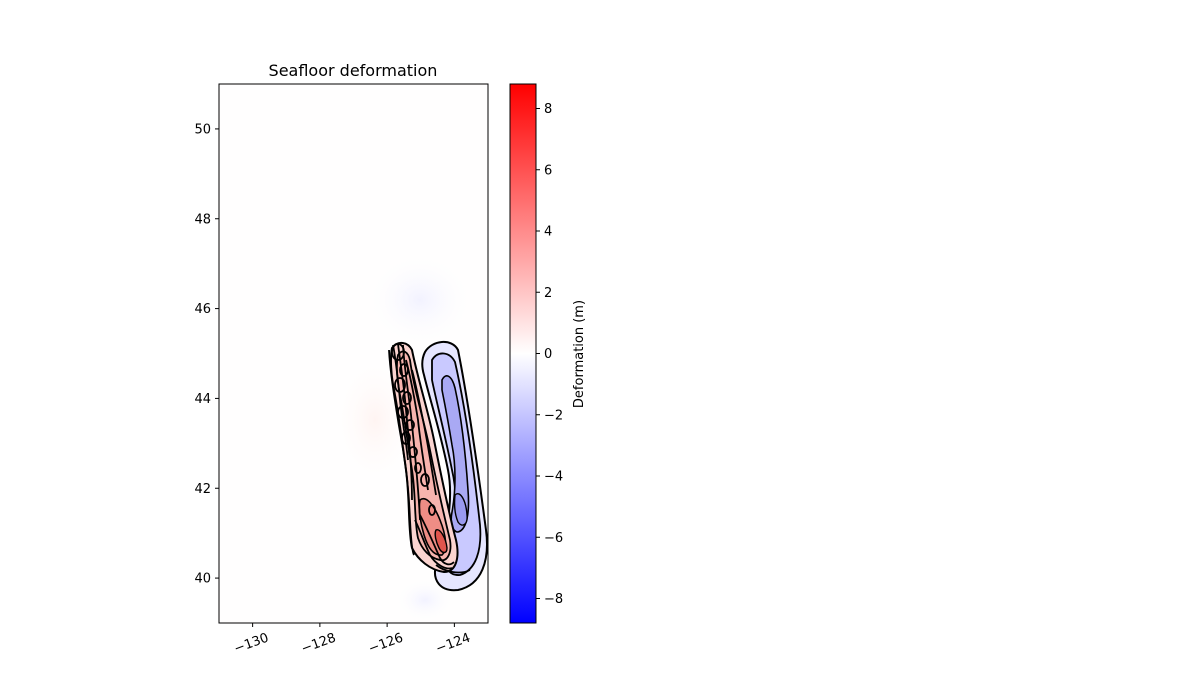 This screenshot has height=700, width=1200. What do you see at coordinates (441, 541) in the screenshot?
I see `uplift-peak` at bounding box center [441, 541].